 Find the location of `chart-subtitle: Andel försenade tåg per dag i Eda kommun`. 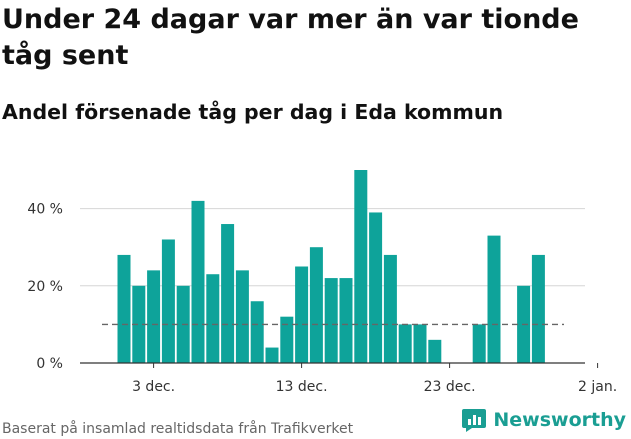

chart-subtitle: Andel försenade tåg per dag i Eda kommun is located at coordinates (253, 112).